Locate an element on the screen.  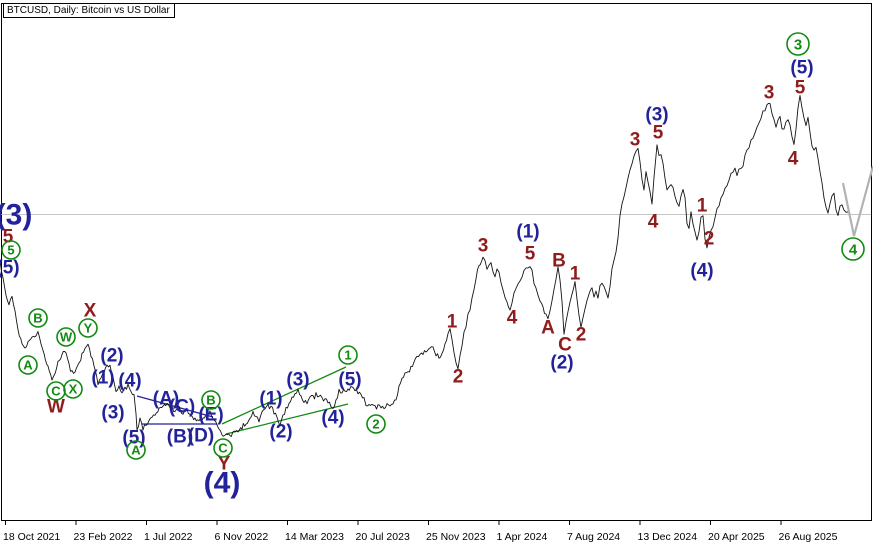
wave-label-navy-E: (E) is located at coordinates (210, 415).